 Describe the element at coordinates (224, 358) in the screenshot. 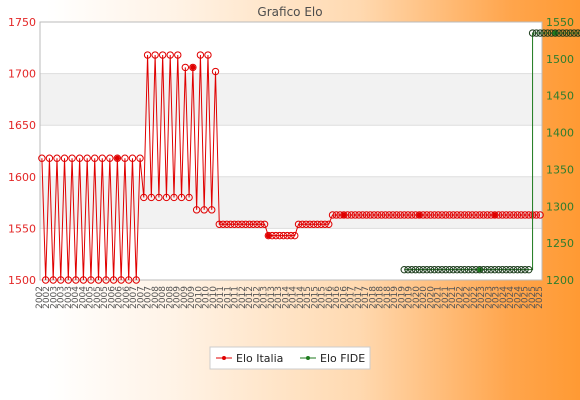

I see `legend-italia-marker` at that location.